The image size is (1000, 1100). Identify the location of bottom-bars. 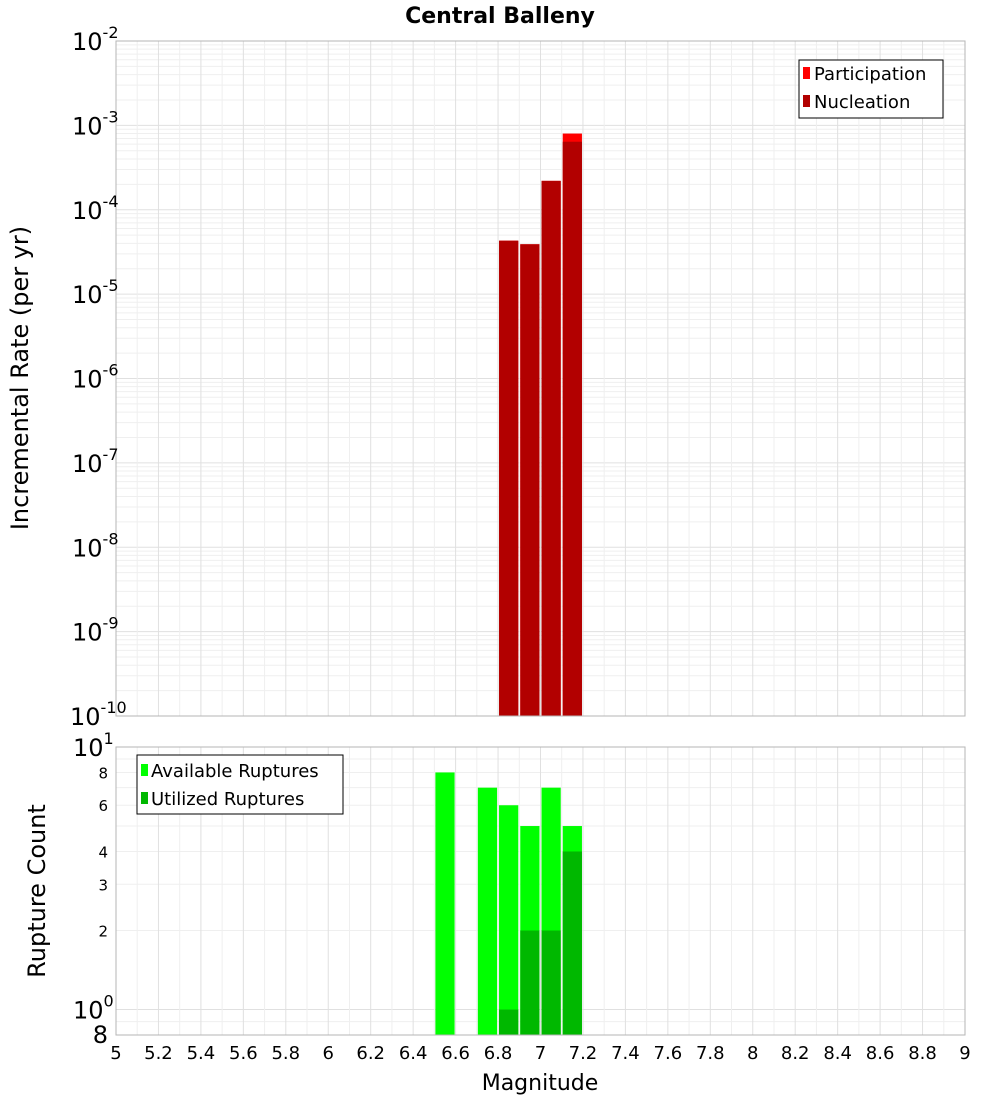
(508, 903).